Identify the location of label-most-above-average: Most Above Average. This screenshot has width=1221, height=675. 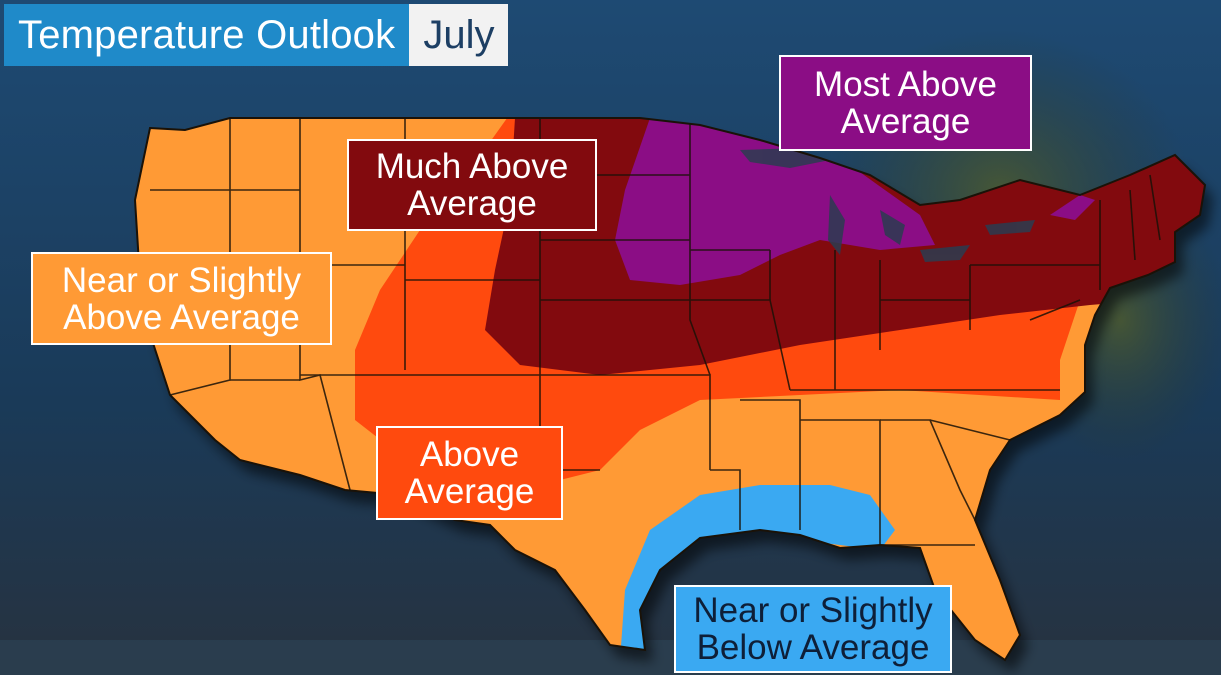
(905, 103).